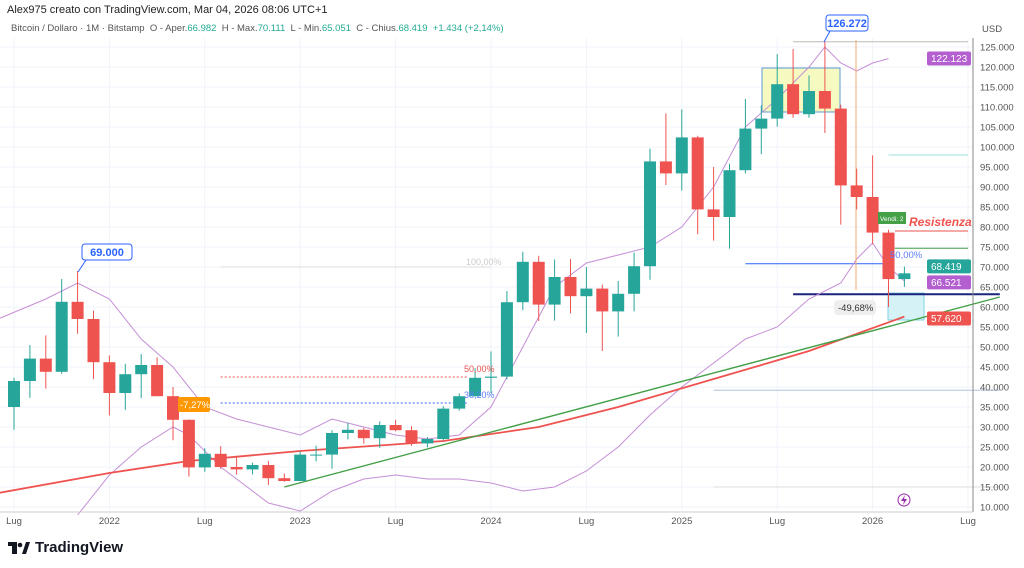  I want to click on callout-high_2025: 126.272, so click(847, 24).